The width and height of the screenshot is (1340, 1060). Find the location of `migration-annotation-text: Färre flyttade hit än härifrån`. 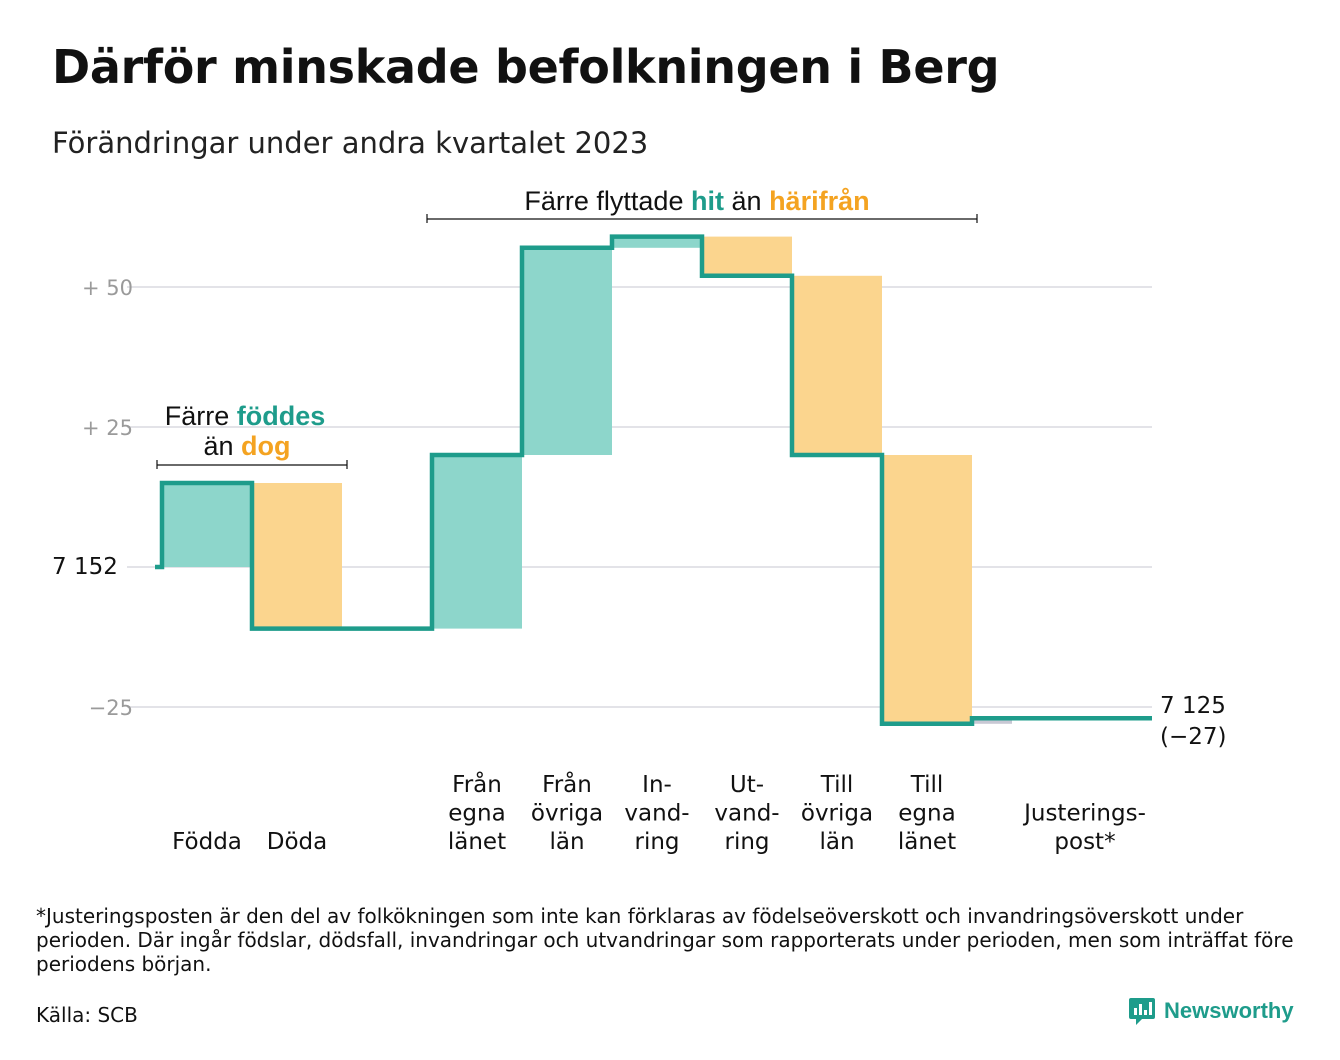

migration-annotation-text: Färre flyttade hit än härifrån is located at coordinates (696, 201).